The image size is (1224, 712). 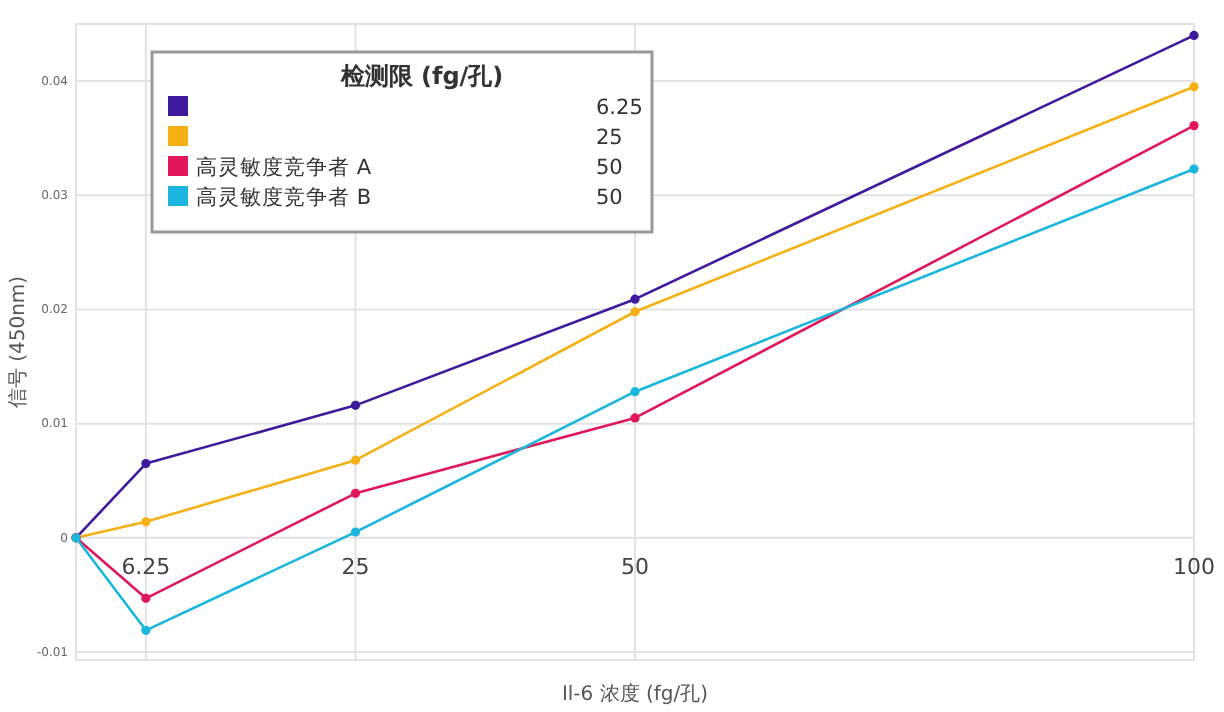 What do you see at coordinates (635, 566) in the screenshot?
I see `x-tick-label: 50` at bounding box center [635, 566].